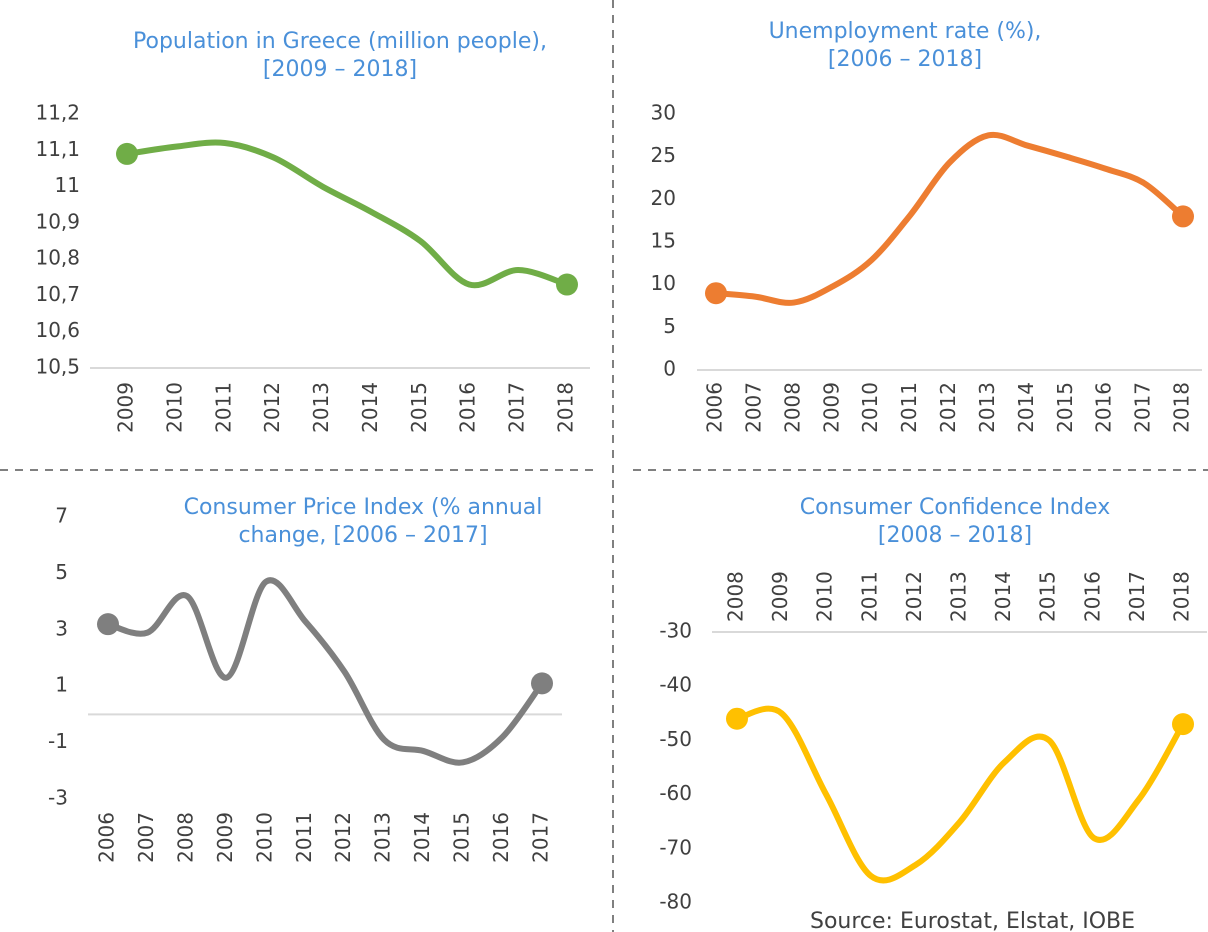 This screenshot has height=932, width=1208. What do you see at coordinates (905, 31) in the screenshot?
I see `chart-title: Unemployment rate (%),` at bounding box center [905, 31].